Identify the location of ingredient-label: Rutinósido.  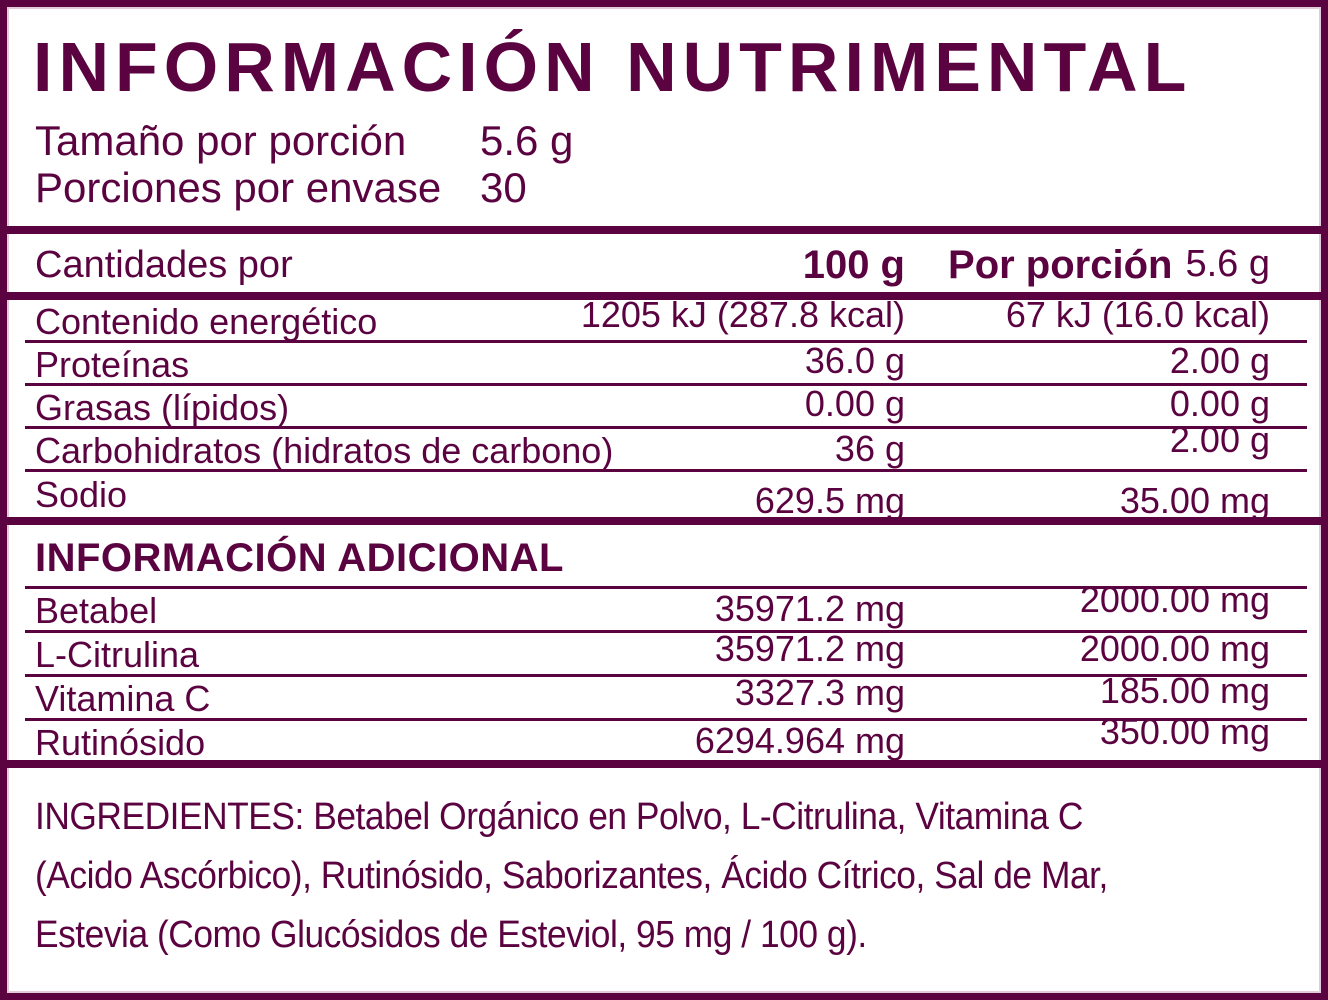
(120, 742).